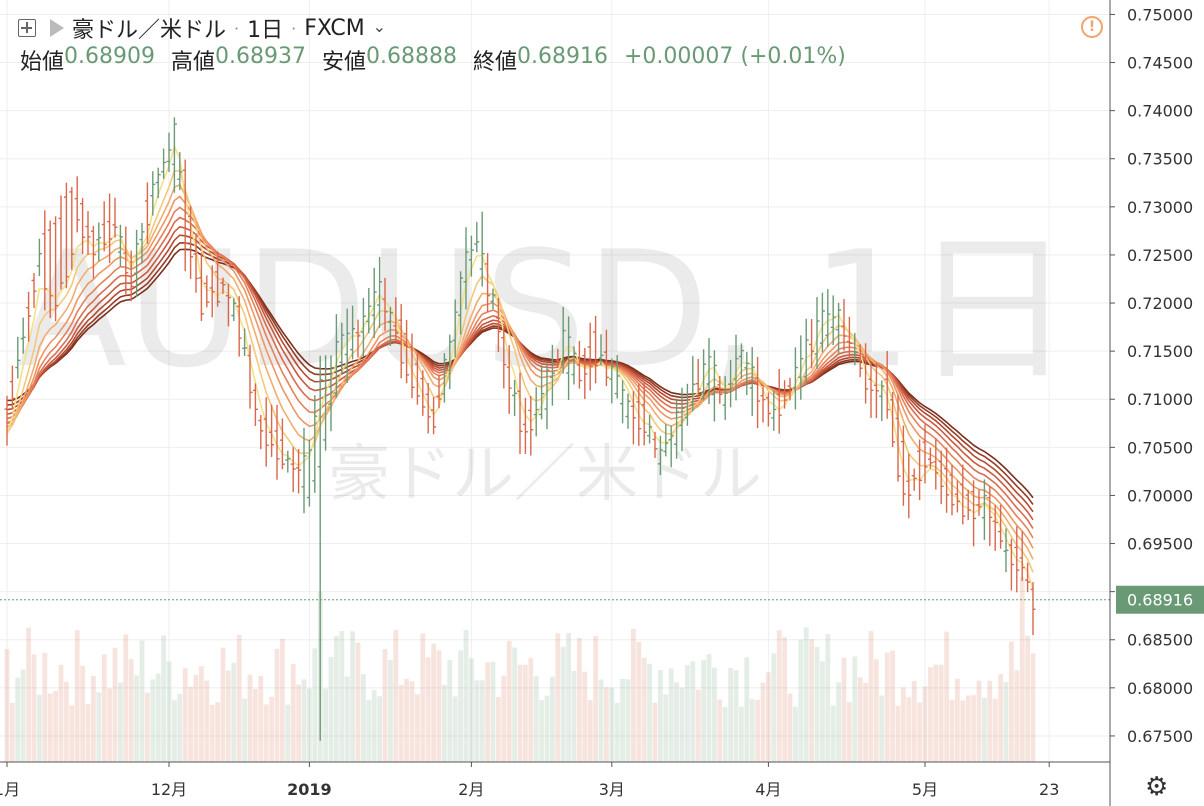  Describe the element at coordinates (1160, 351) in the screenshot. I see `price-tick-label: 0.71500` at that location.